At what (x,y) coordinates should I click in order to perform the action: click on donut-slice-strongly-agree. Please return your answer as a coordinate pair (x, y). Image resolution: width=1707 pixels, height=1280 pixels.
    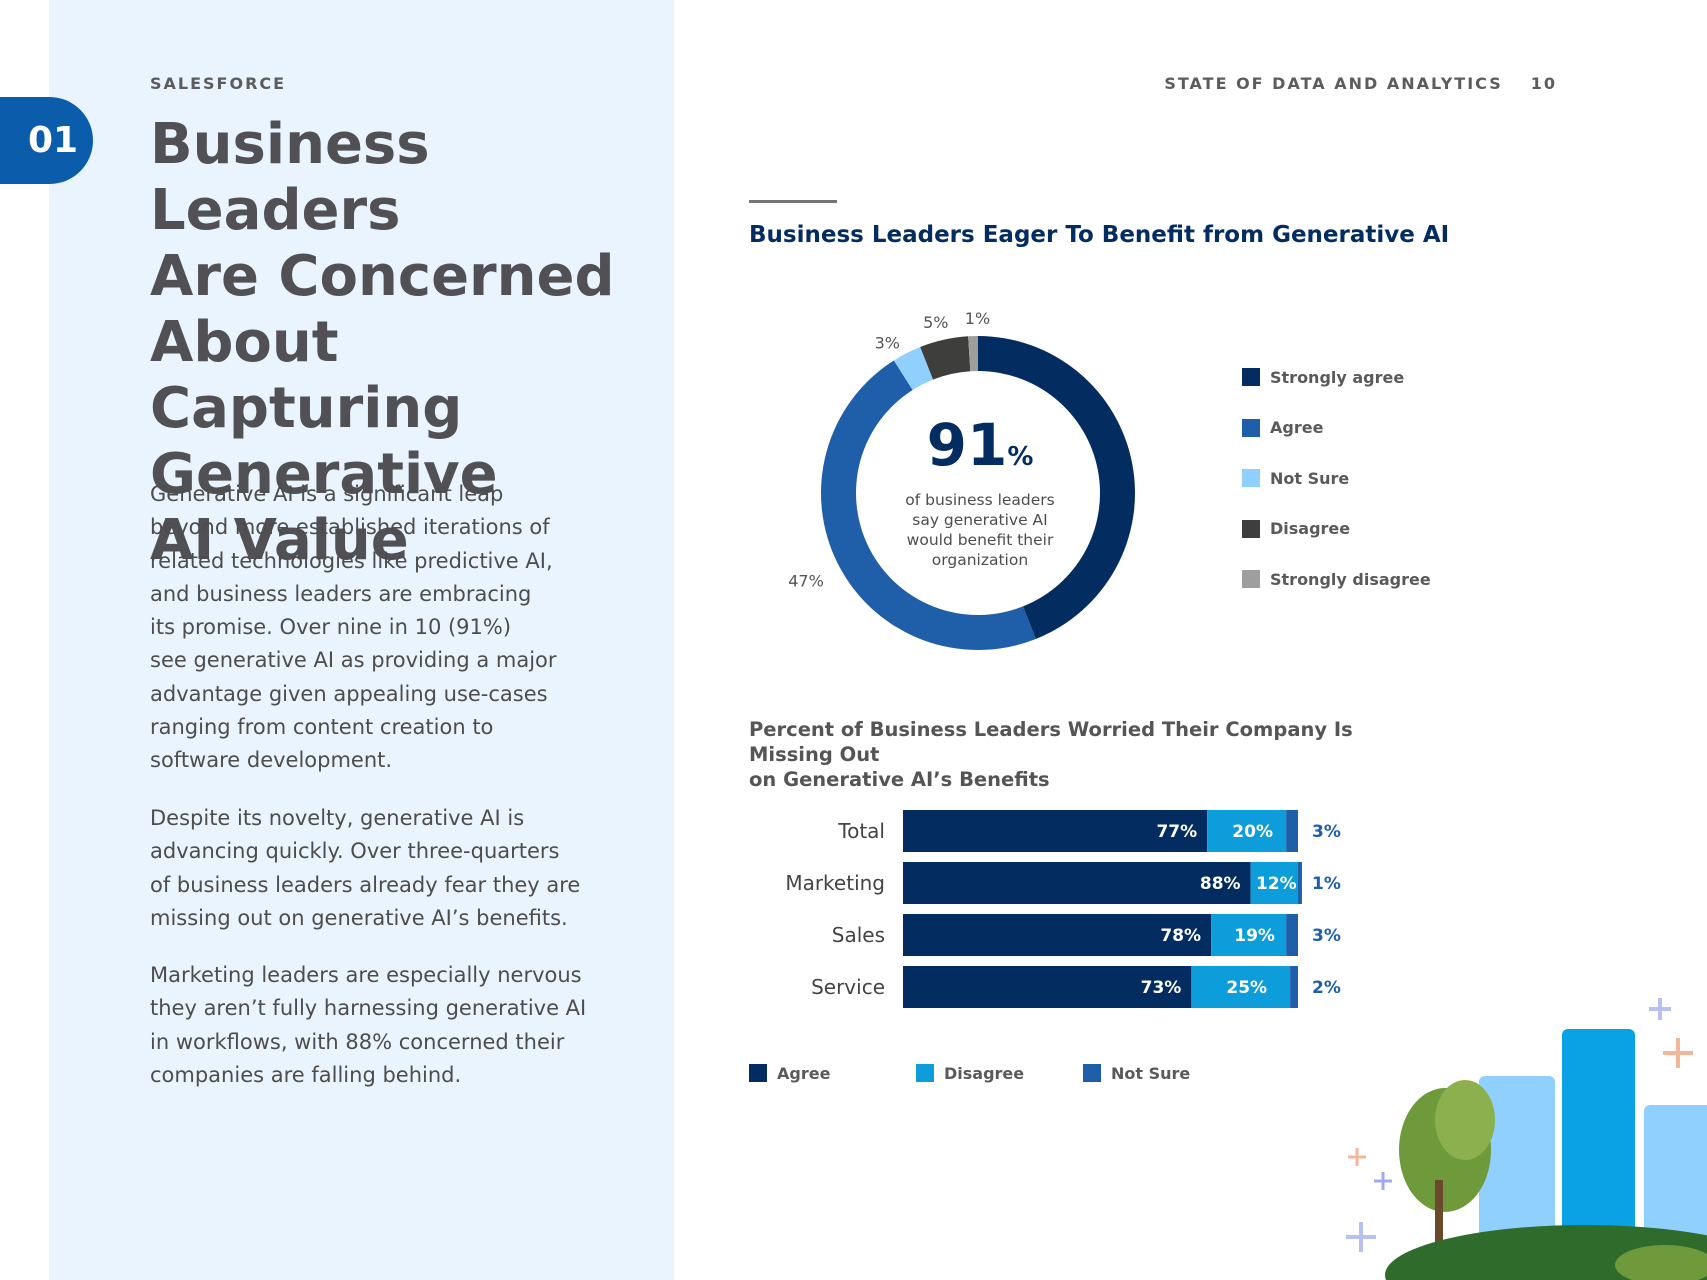
    Looking at the image, I should click on (1056, 487).